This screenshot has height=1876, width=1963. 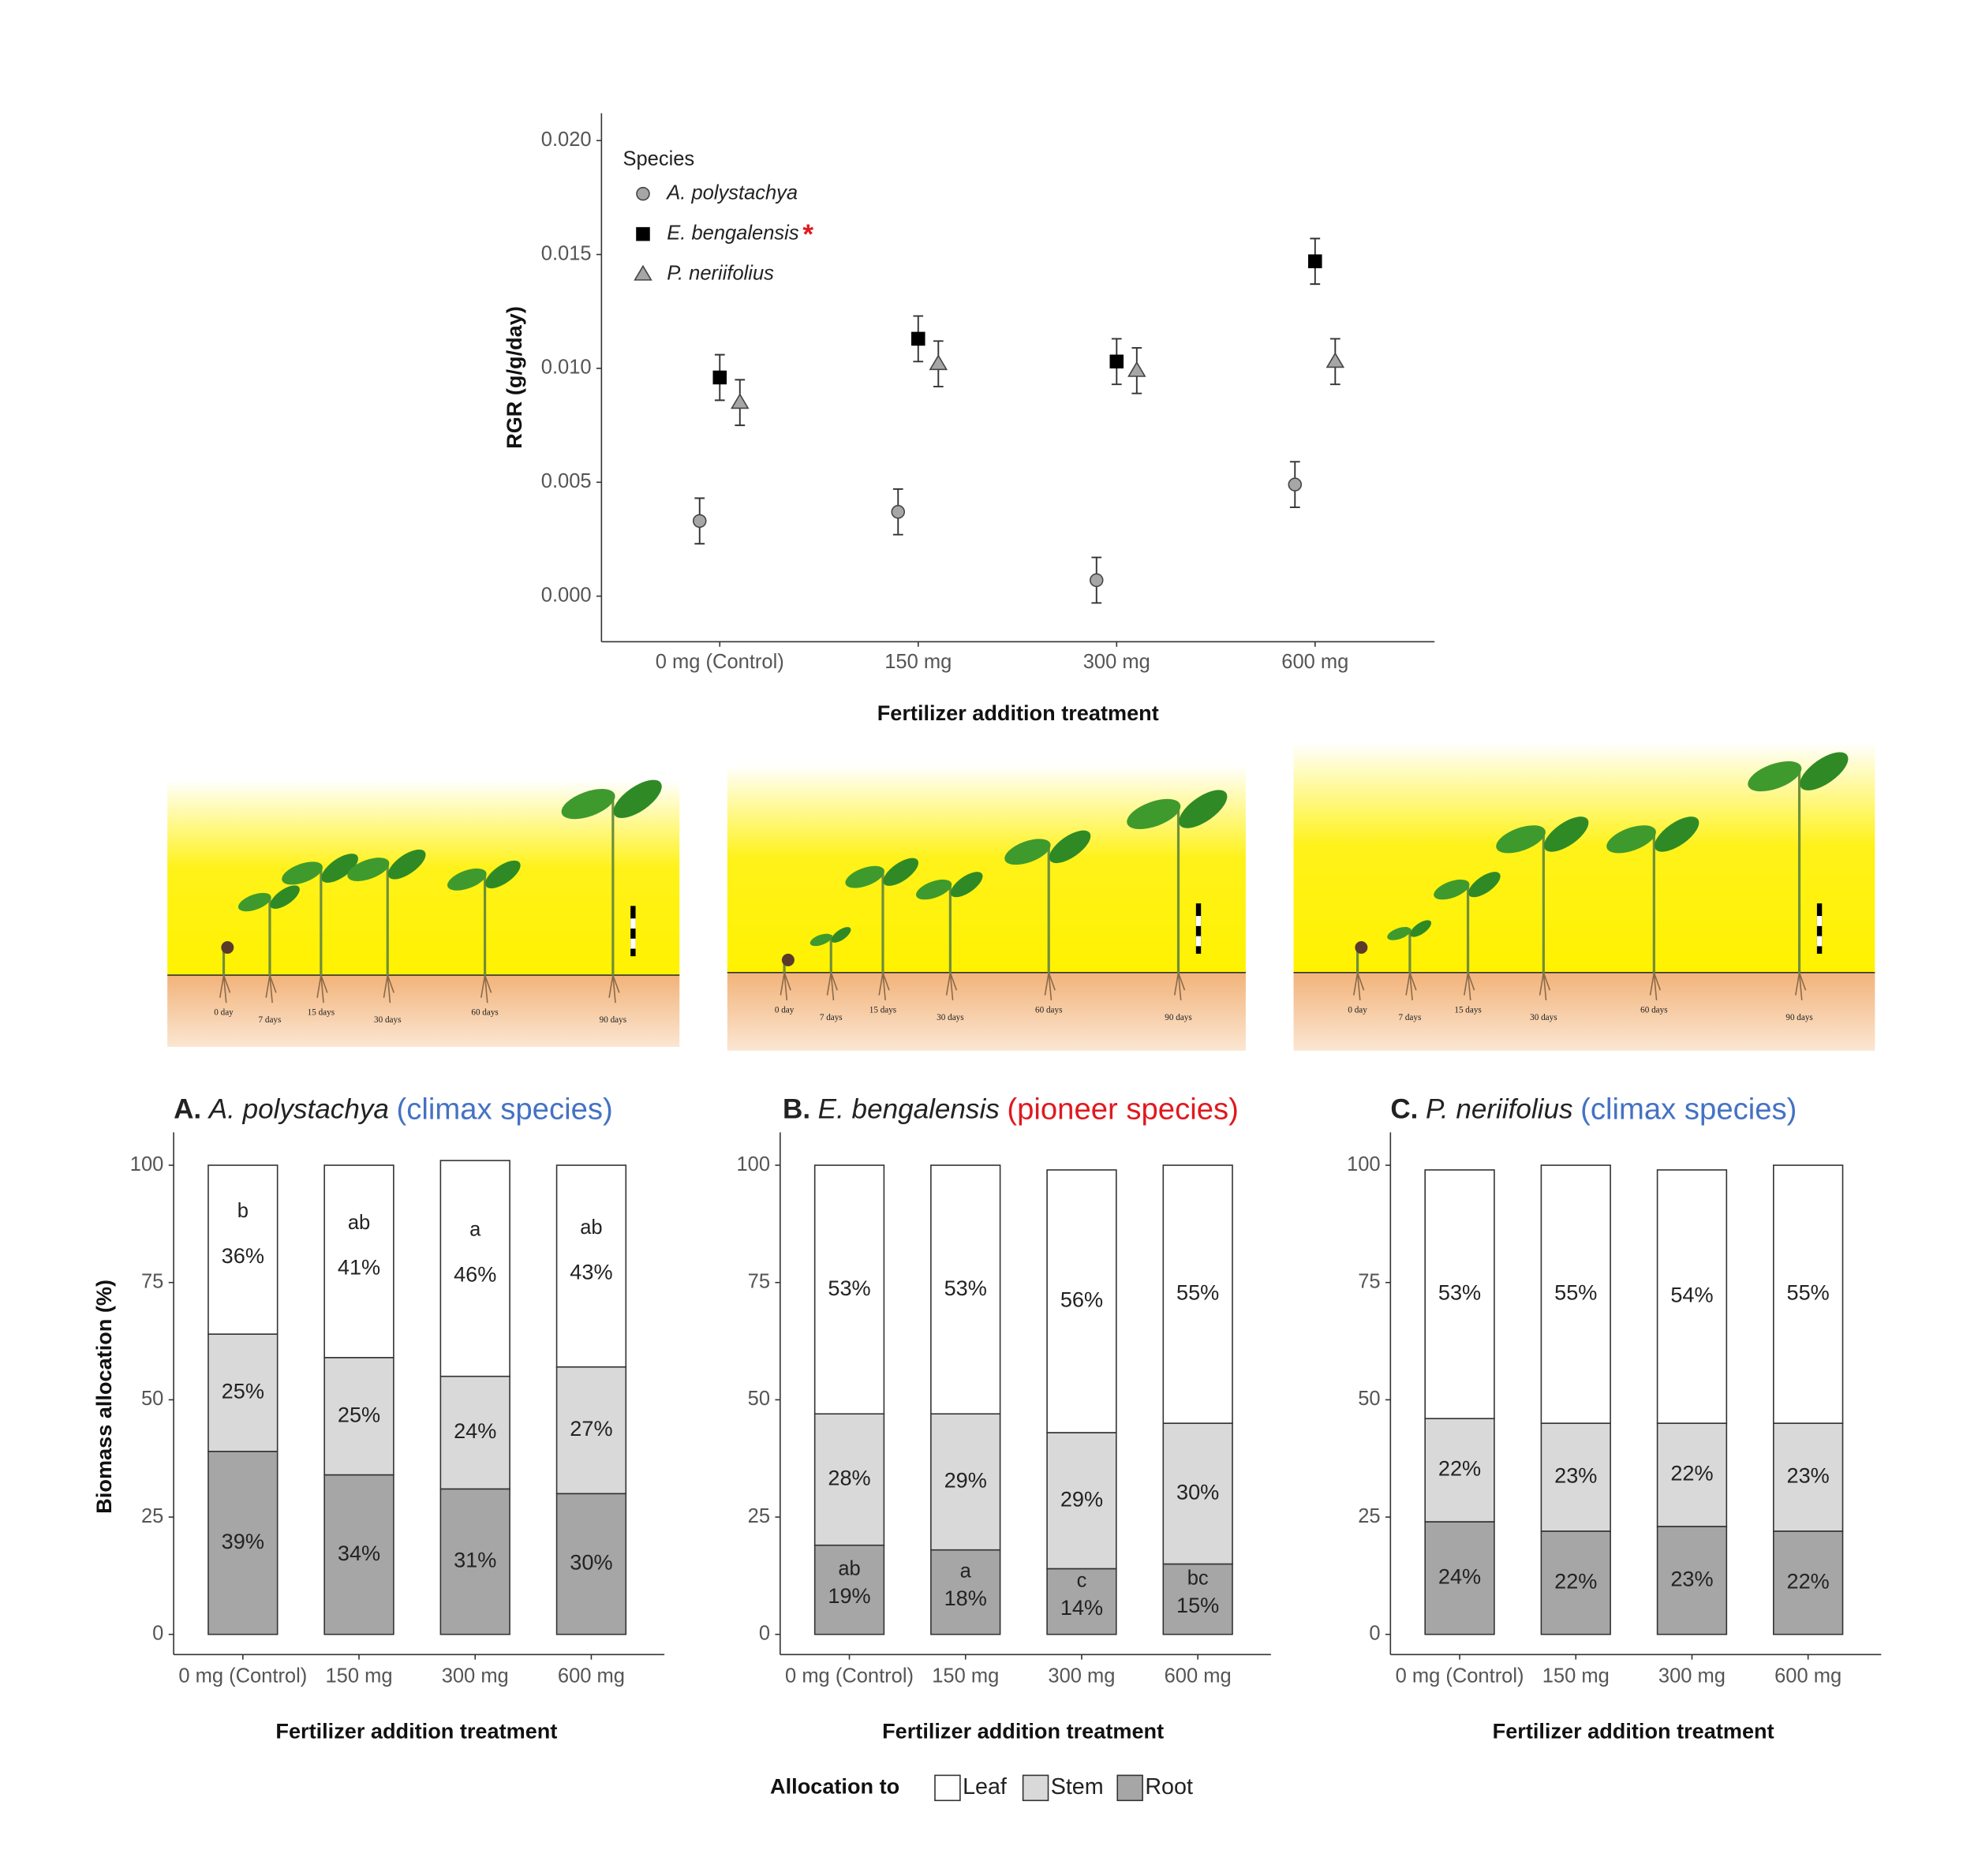 What do you see at coordinates (1362, 947) in the screenshot?
I see `seed` at bounding box center [1362, 947].